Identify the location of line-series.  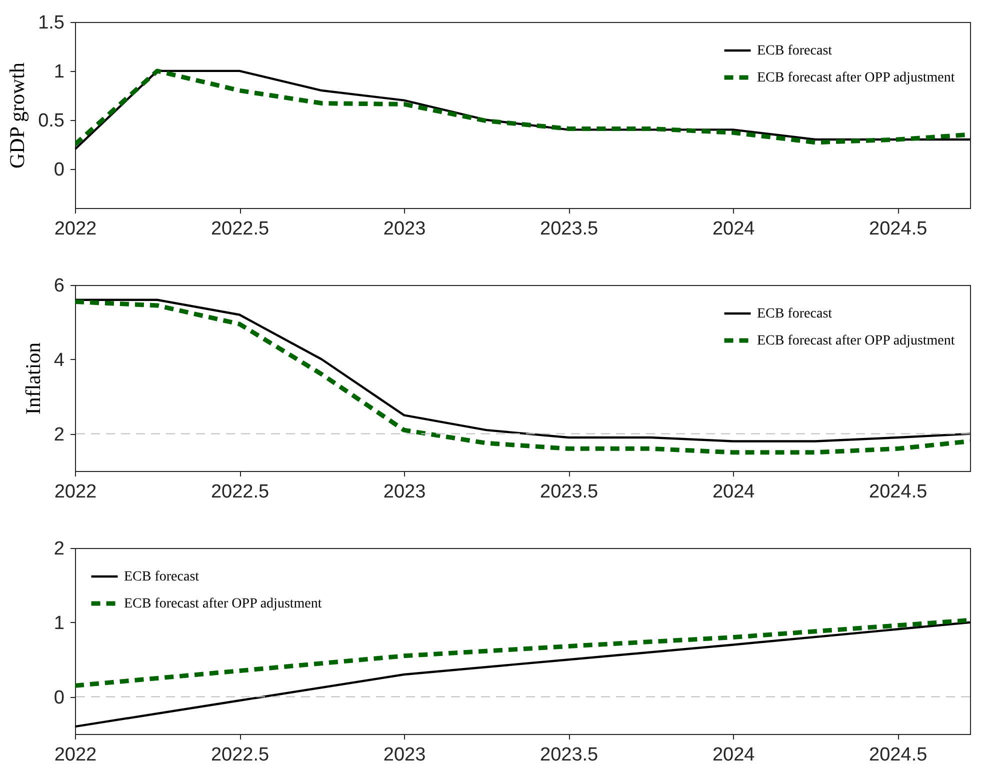
(522, 674).